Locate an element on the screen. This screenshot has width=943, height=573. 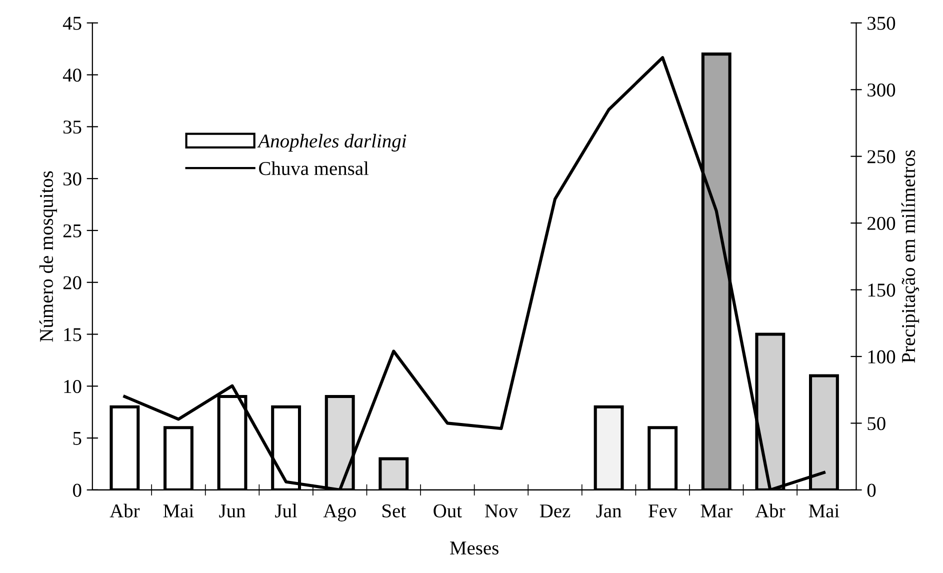
y2-tick-label: 300 is located at coordinates (882, 90).